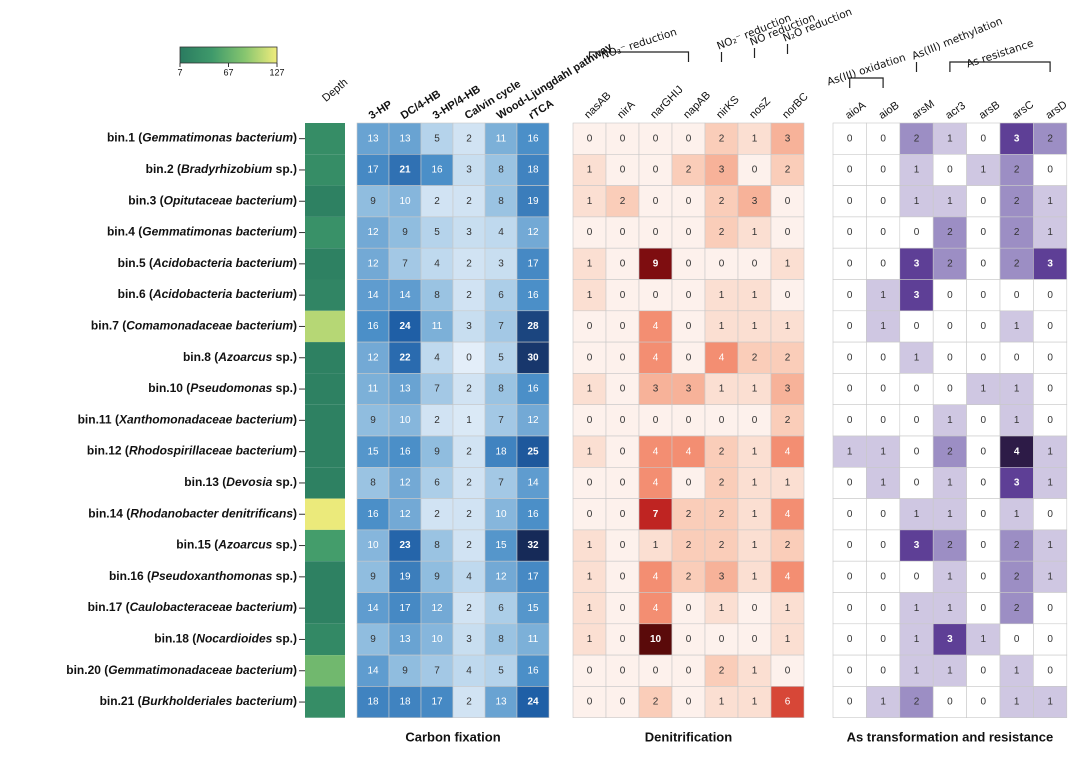 The height and width of the screenshot is (773, 1080). Describe the element at coordinates (666, 102) in the screenshot. I see `column-header: narGHIJ` at that location.